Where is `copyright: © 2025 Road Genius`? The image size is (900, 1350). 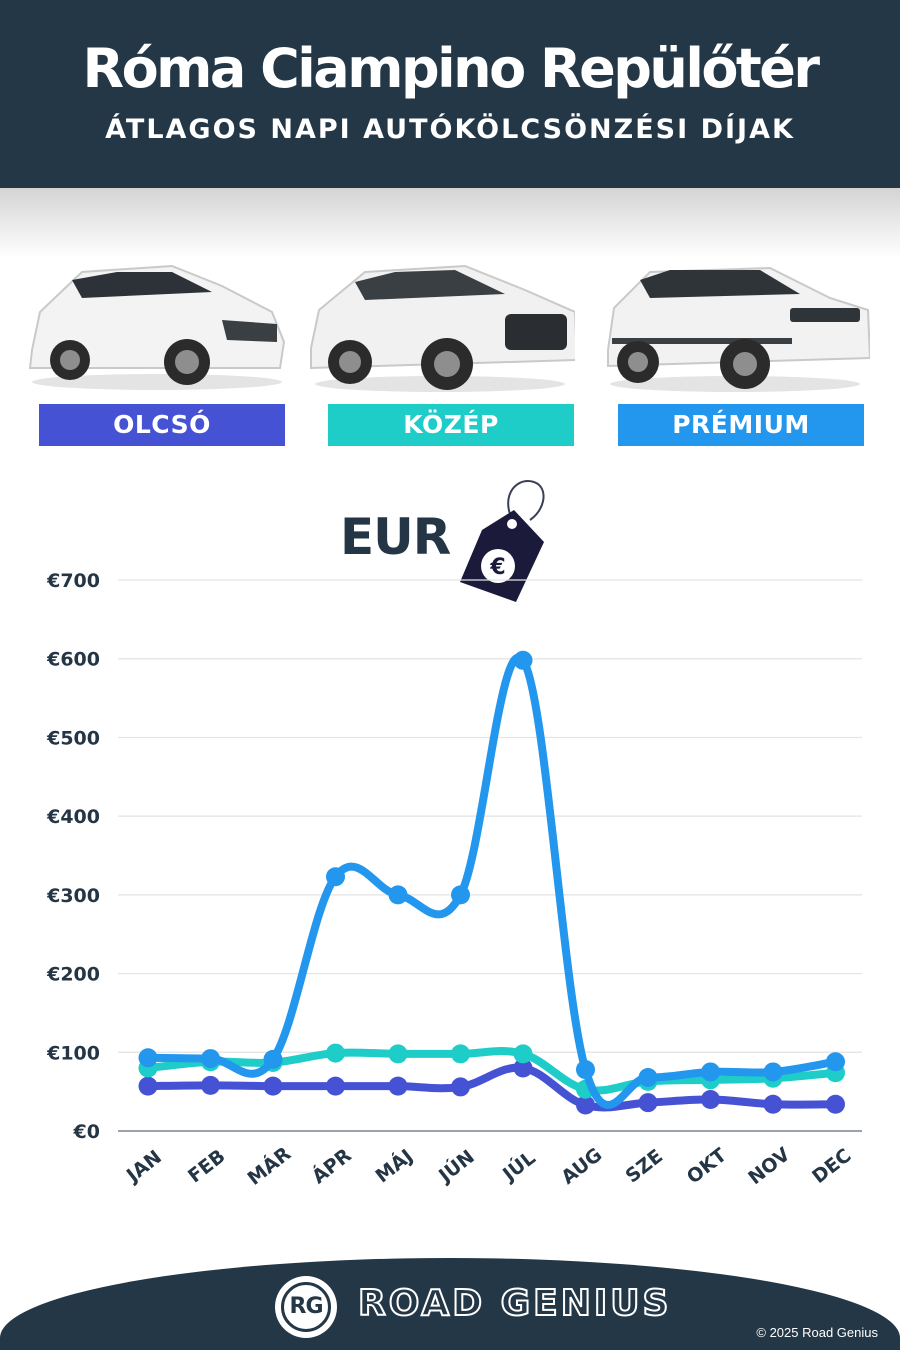
copyright: © 2025 Road Genius is located at coordinates (817, 1332).